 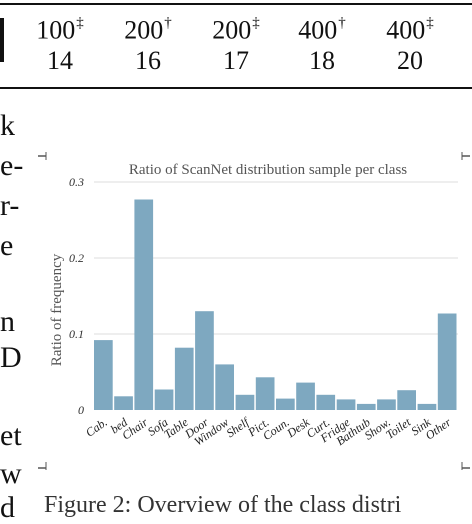 What do you see at coordinates (447, 361) in the screenshot?
I see `bar-other` at bounding box center [447, 361].